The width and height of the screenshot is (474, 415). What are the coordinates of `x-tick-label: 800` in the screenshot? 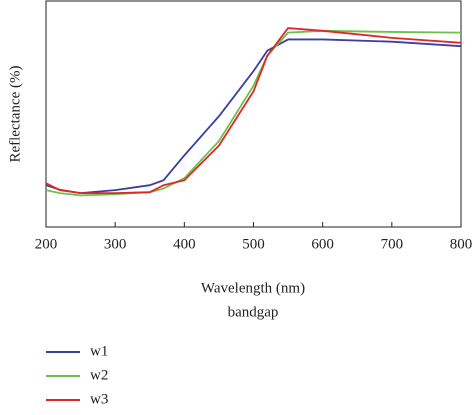 It's located at (461, 244).